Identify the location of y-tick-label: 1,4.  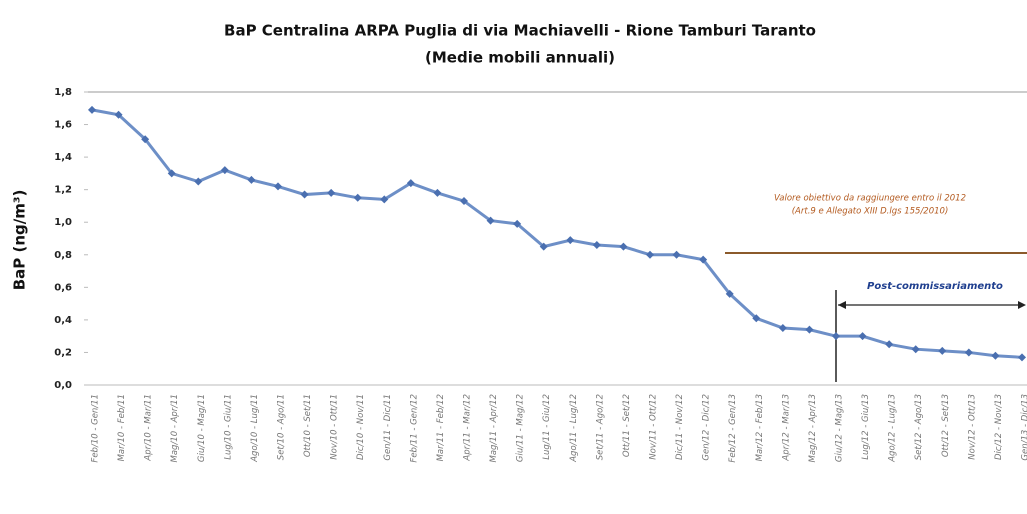
(63, 157).